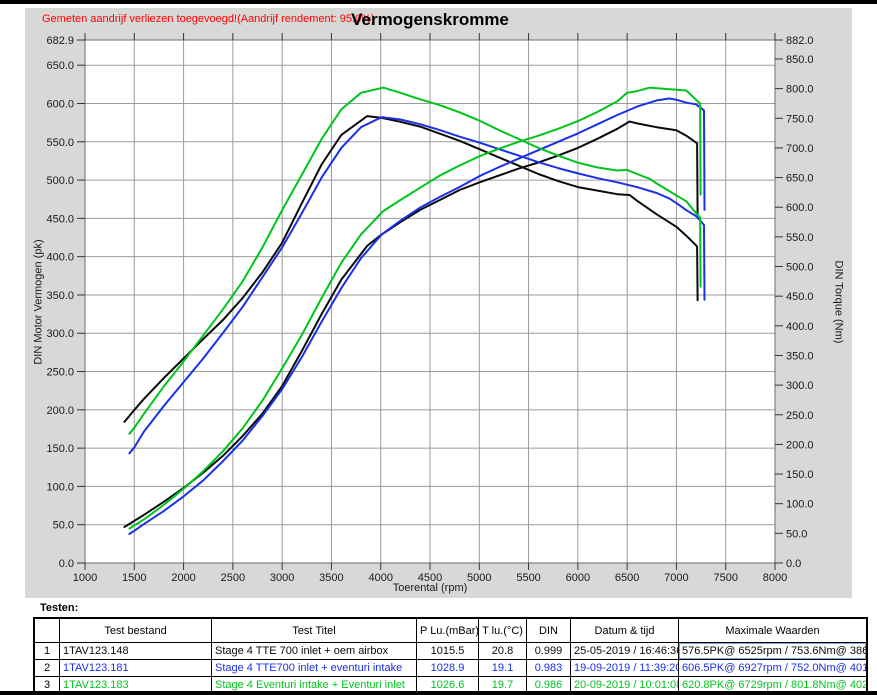  Describe the element at coordinates (548, 668) in the screenshot. I see `din-factor: 0.983` at that location.